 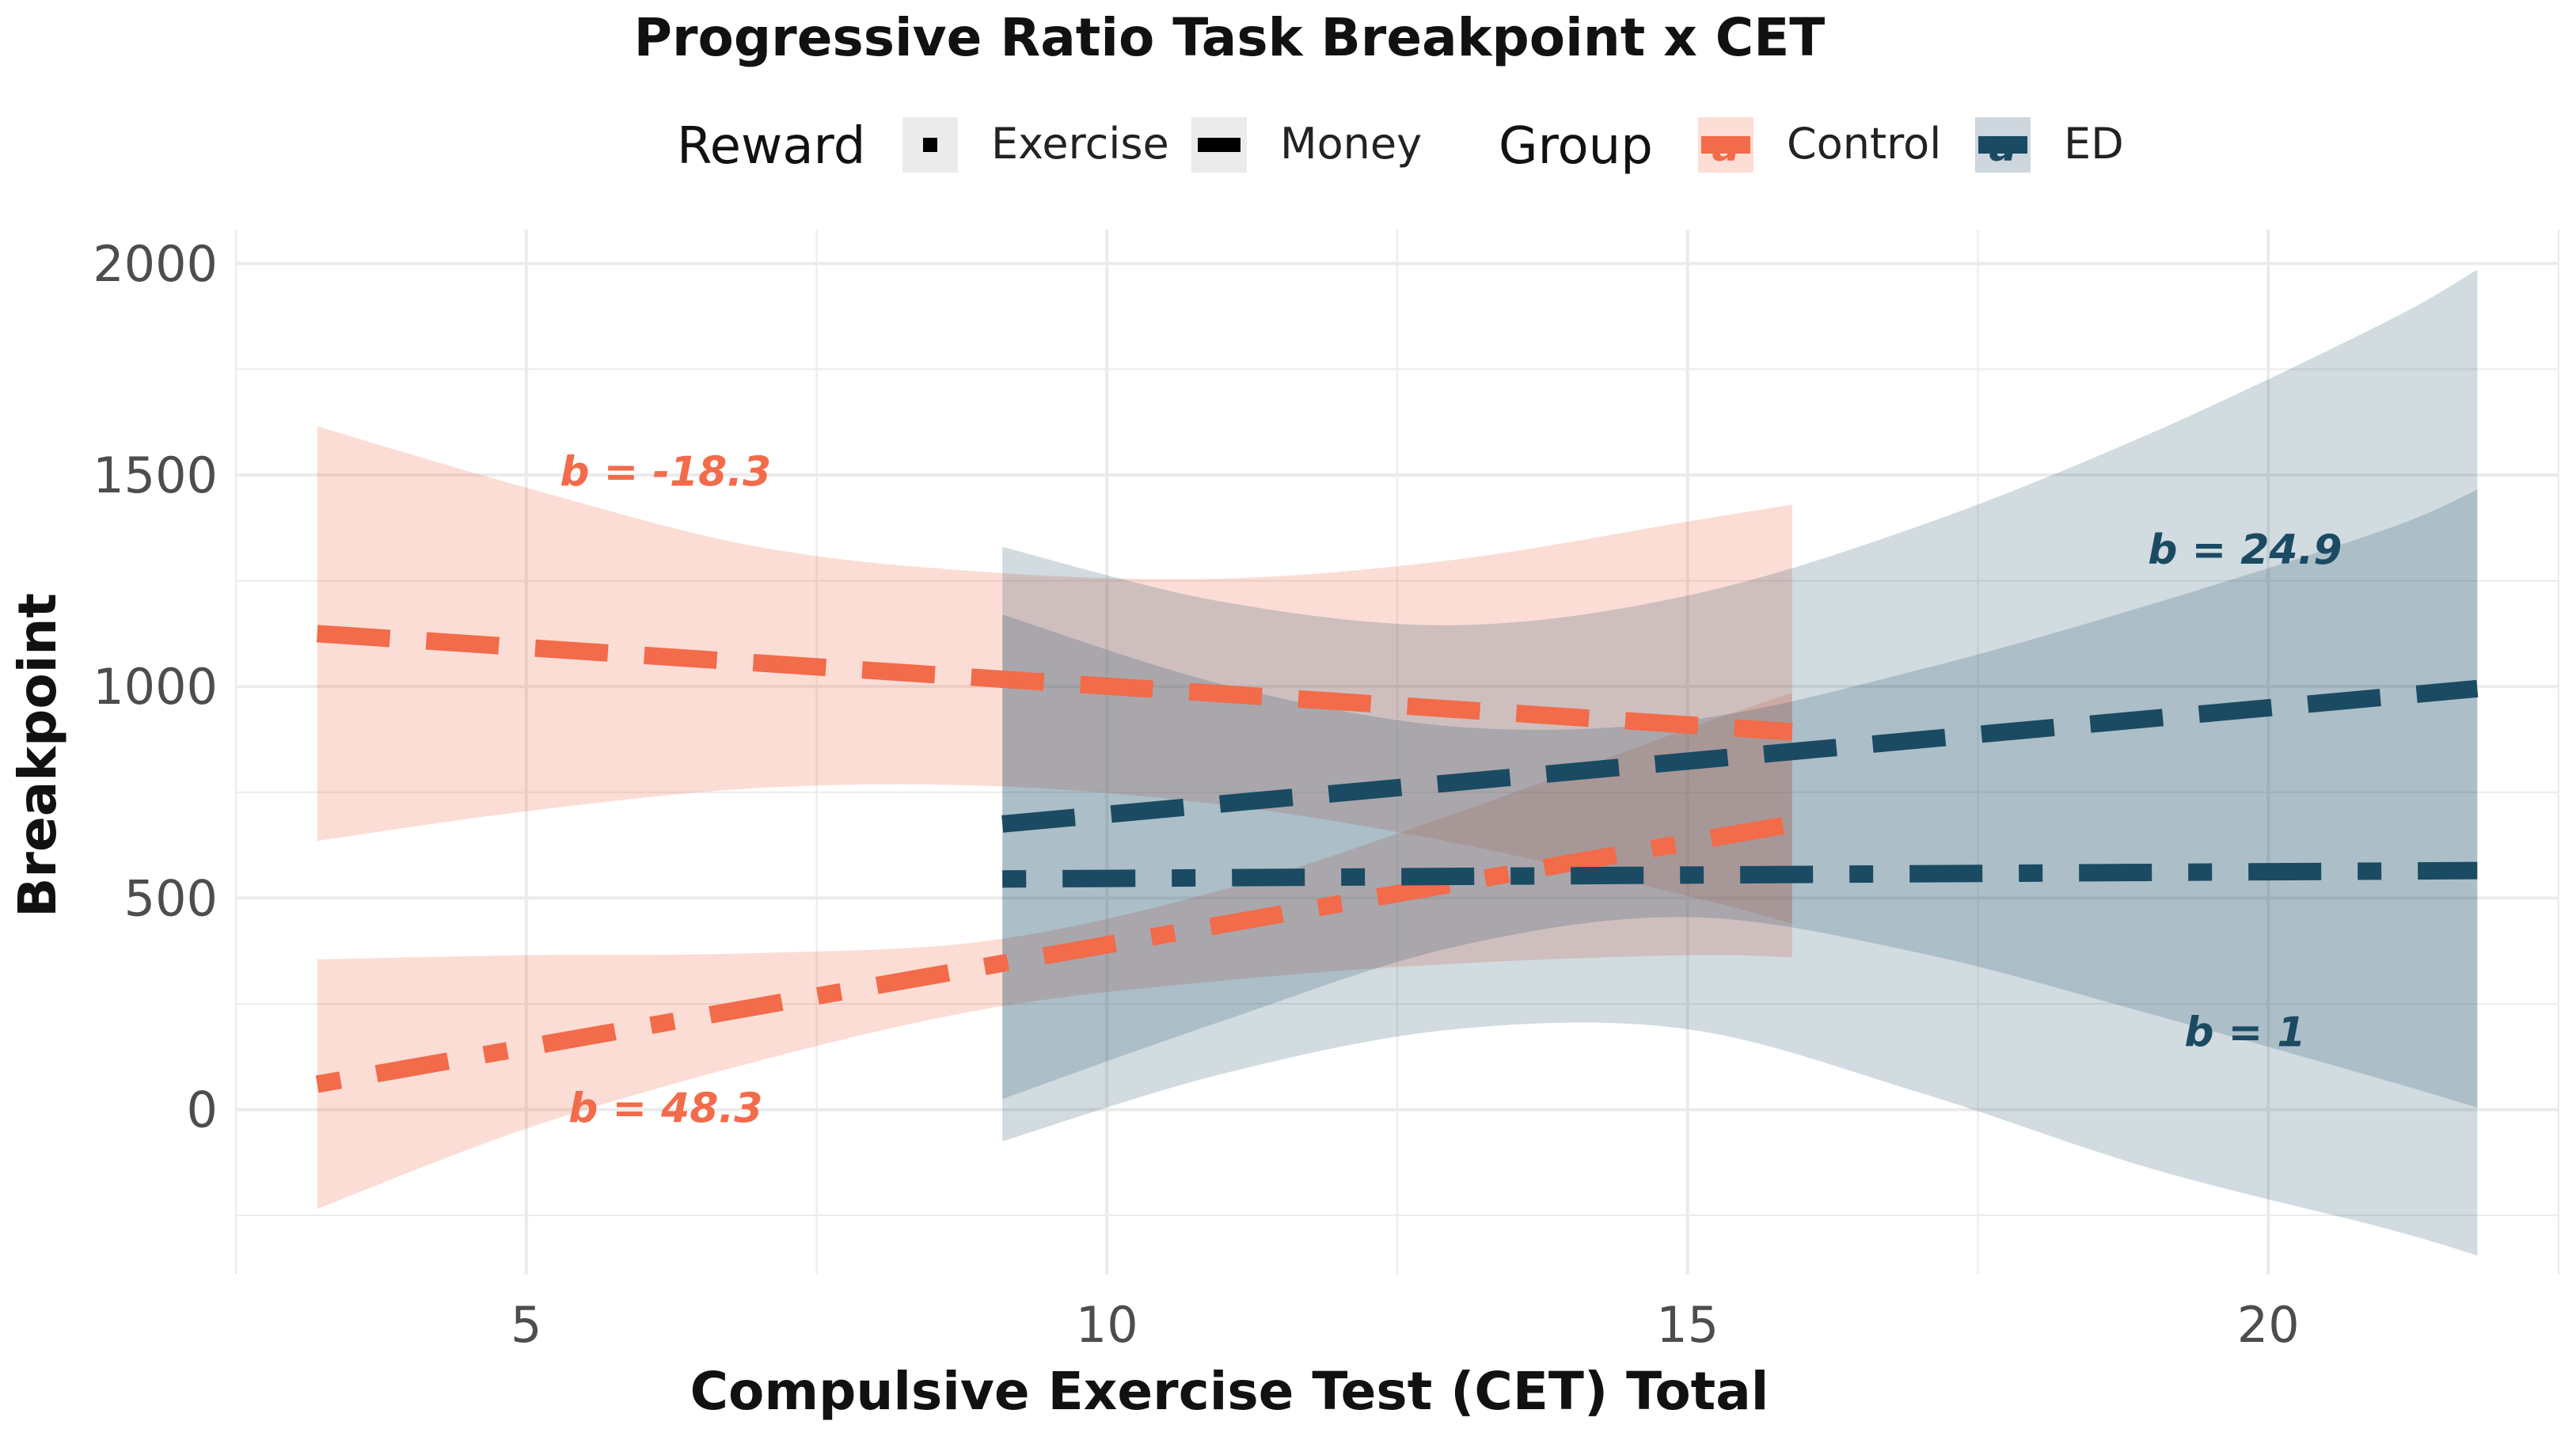 What do you see at coordinates (2245, 550) in the screenshot?
I see `slope-label-ed-money: b = 24.9` at bounding box center [2245, 550].